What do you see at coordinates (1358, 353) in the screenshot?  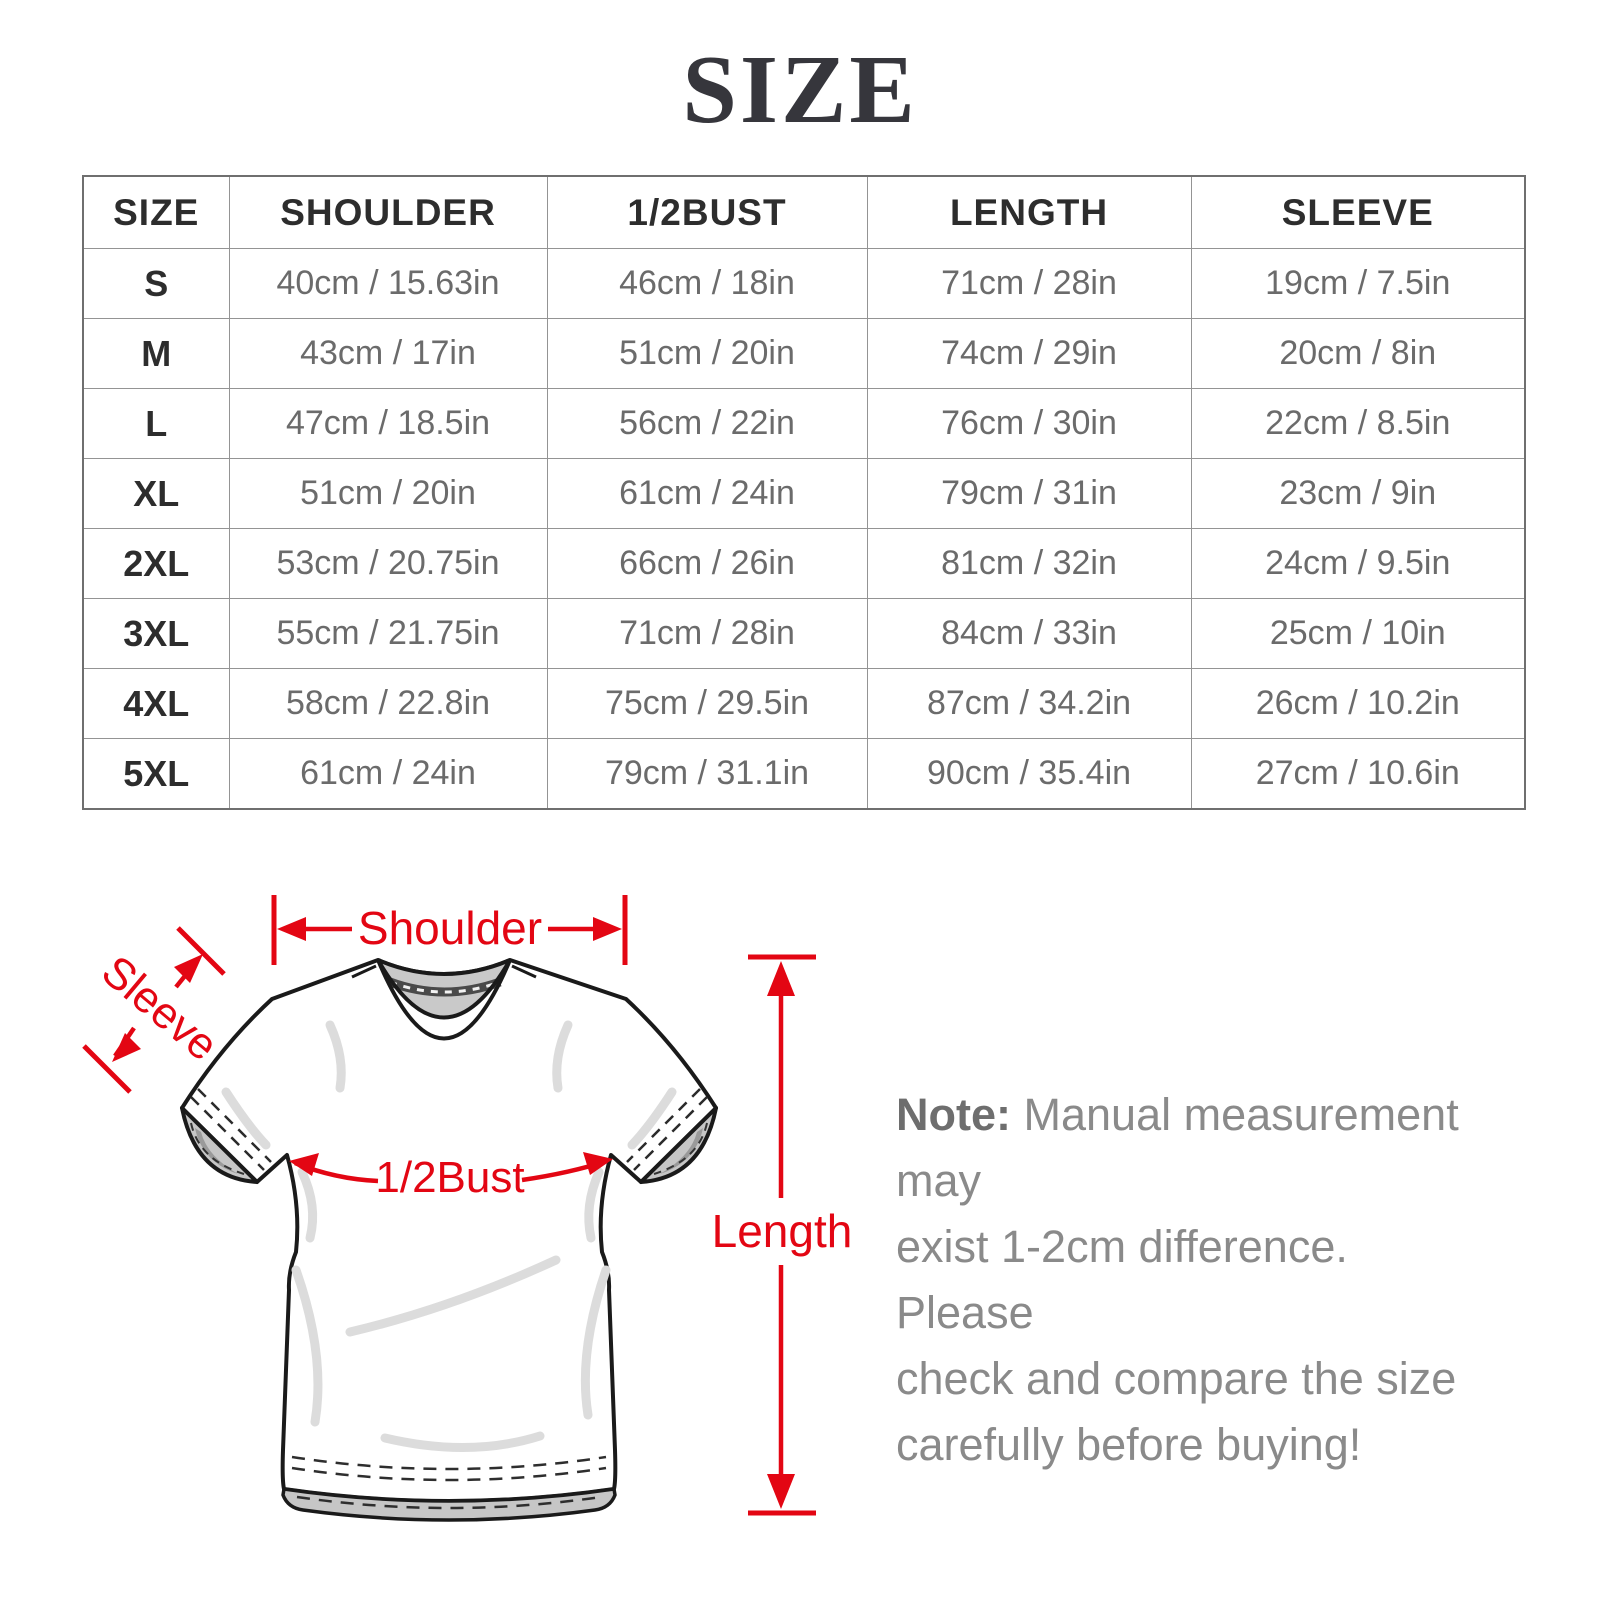 I see `cell-sleeve: 20cm / 8in` at bounding box center [1358, 353].